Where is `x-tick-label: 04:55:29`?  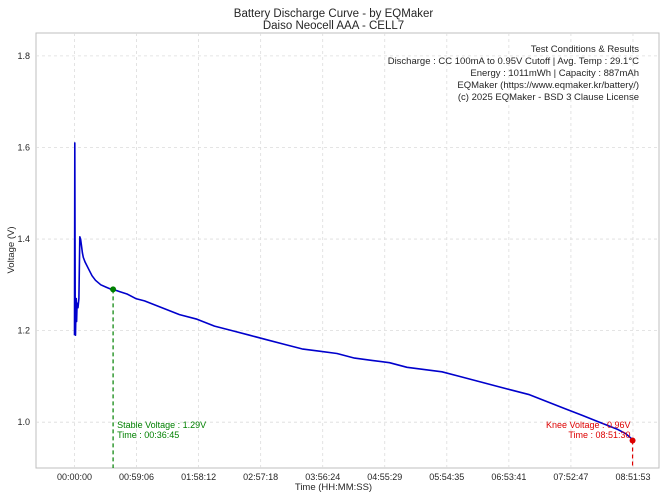
x-tick-label: 04:55:29 is located at coordinates (384, 477).